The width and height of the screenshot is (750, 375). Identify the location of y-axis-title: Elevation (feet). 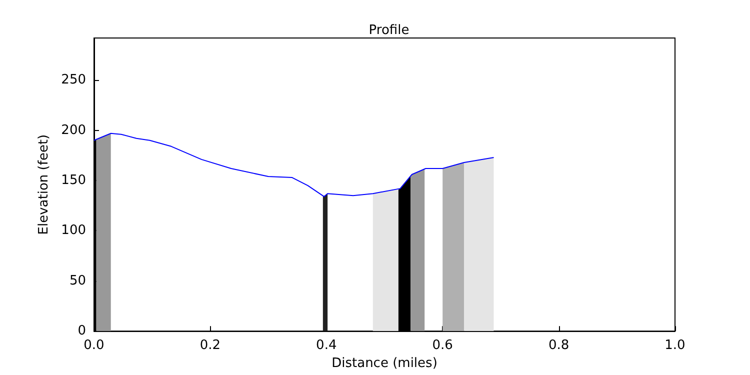
(44, 184).